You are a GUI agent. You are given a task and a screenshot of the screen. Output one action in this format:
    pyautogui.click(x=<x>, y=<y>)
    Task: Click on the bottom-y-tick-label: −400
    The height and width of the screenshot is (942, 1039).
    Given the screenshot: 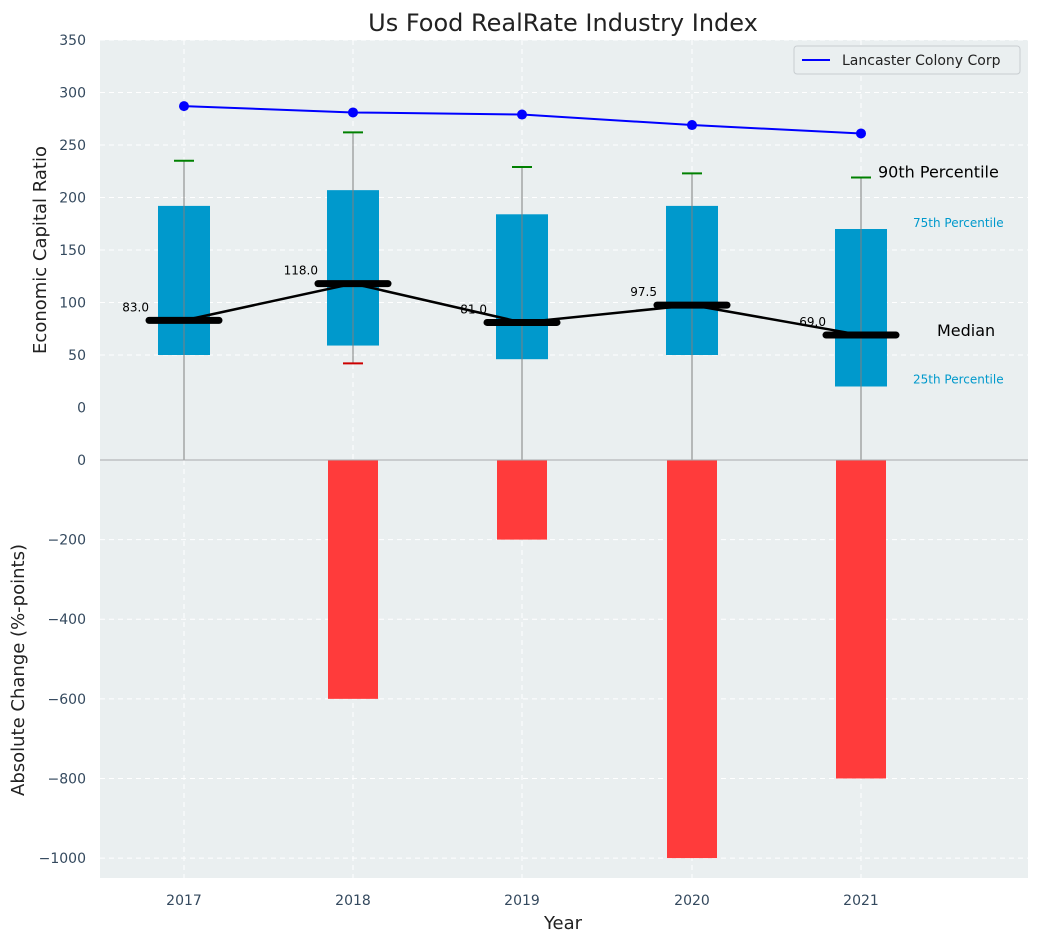 What is the action you would take?
    pyautogui.click(x=67, y=620)
    